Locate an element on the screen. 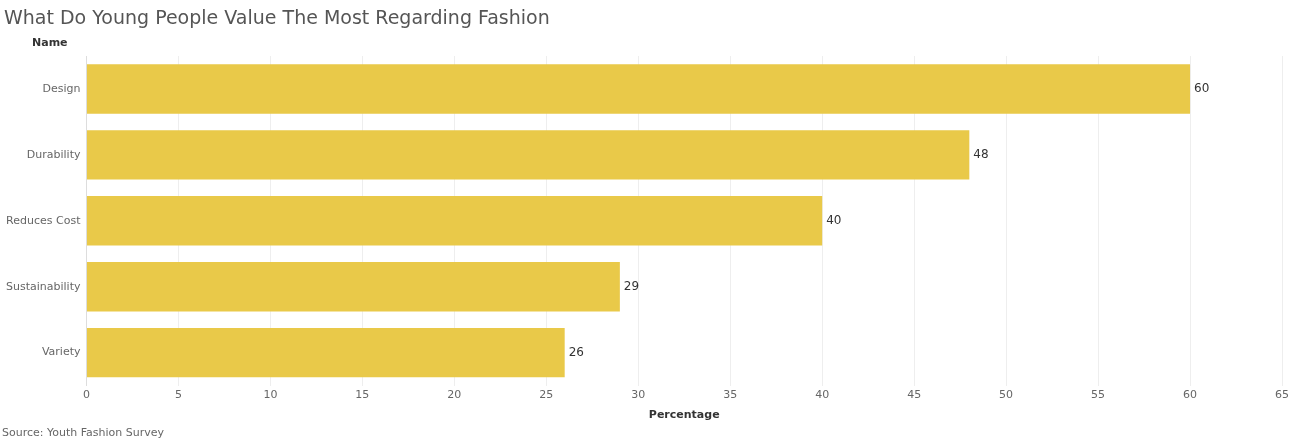 The height and width of the screenshot is (447, 1292). chart-title: What Do Young People Value The Most Regarding Fashion is located at coordinates (277, 17).